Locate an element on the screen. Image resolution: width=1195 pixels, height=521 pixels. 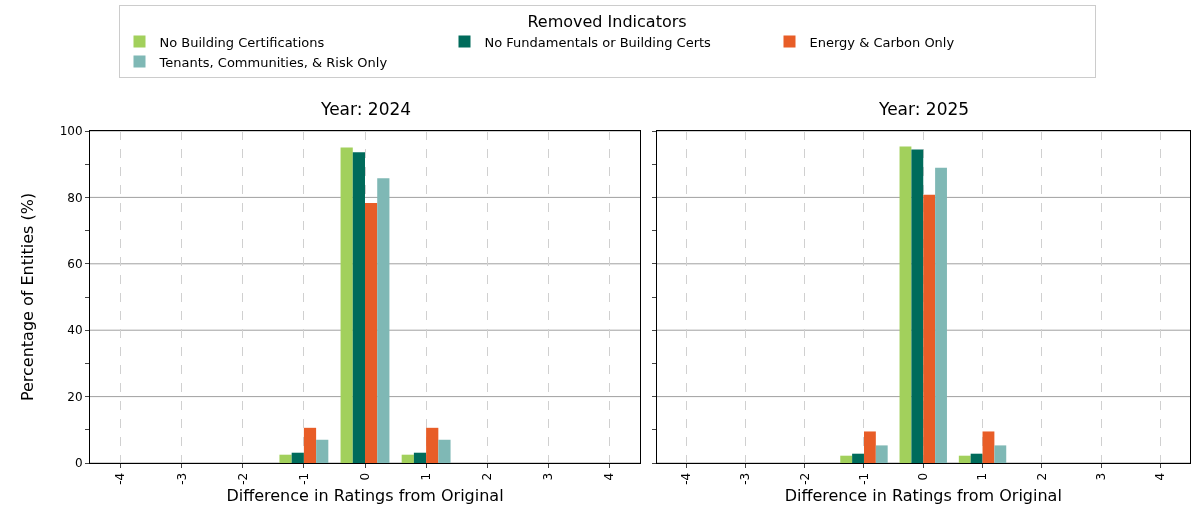
legend-label: Tenants, Communities, & Risk Only is located at coordinates (273, 62).